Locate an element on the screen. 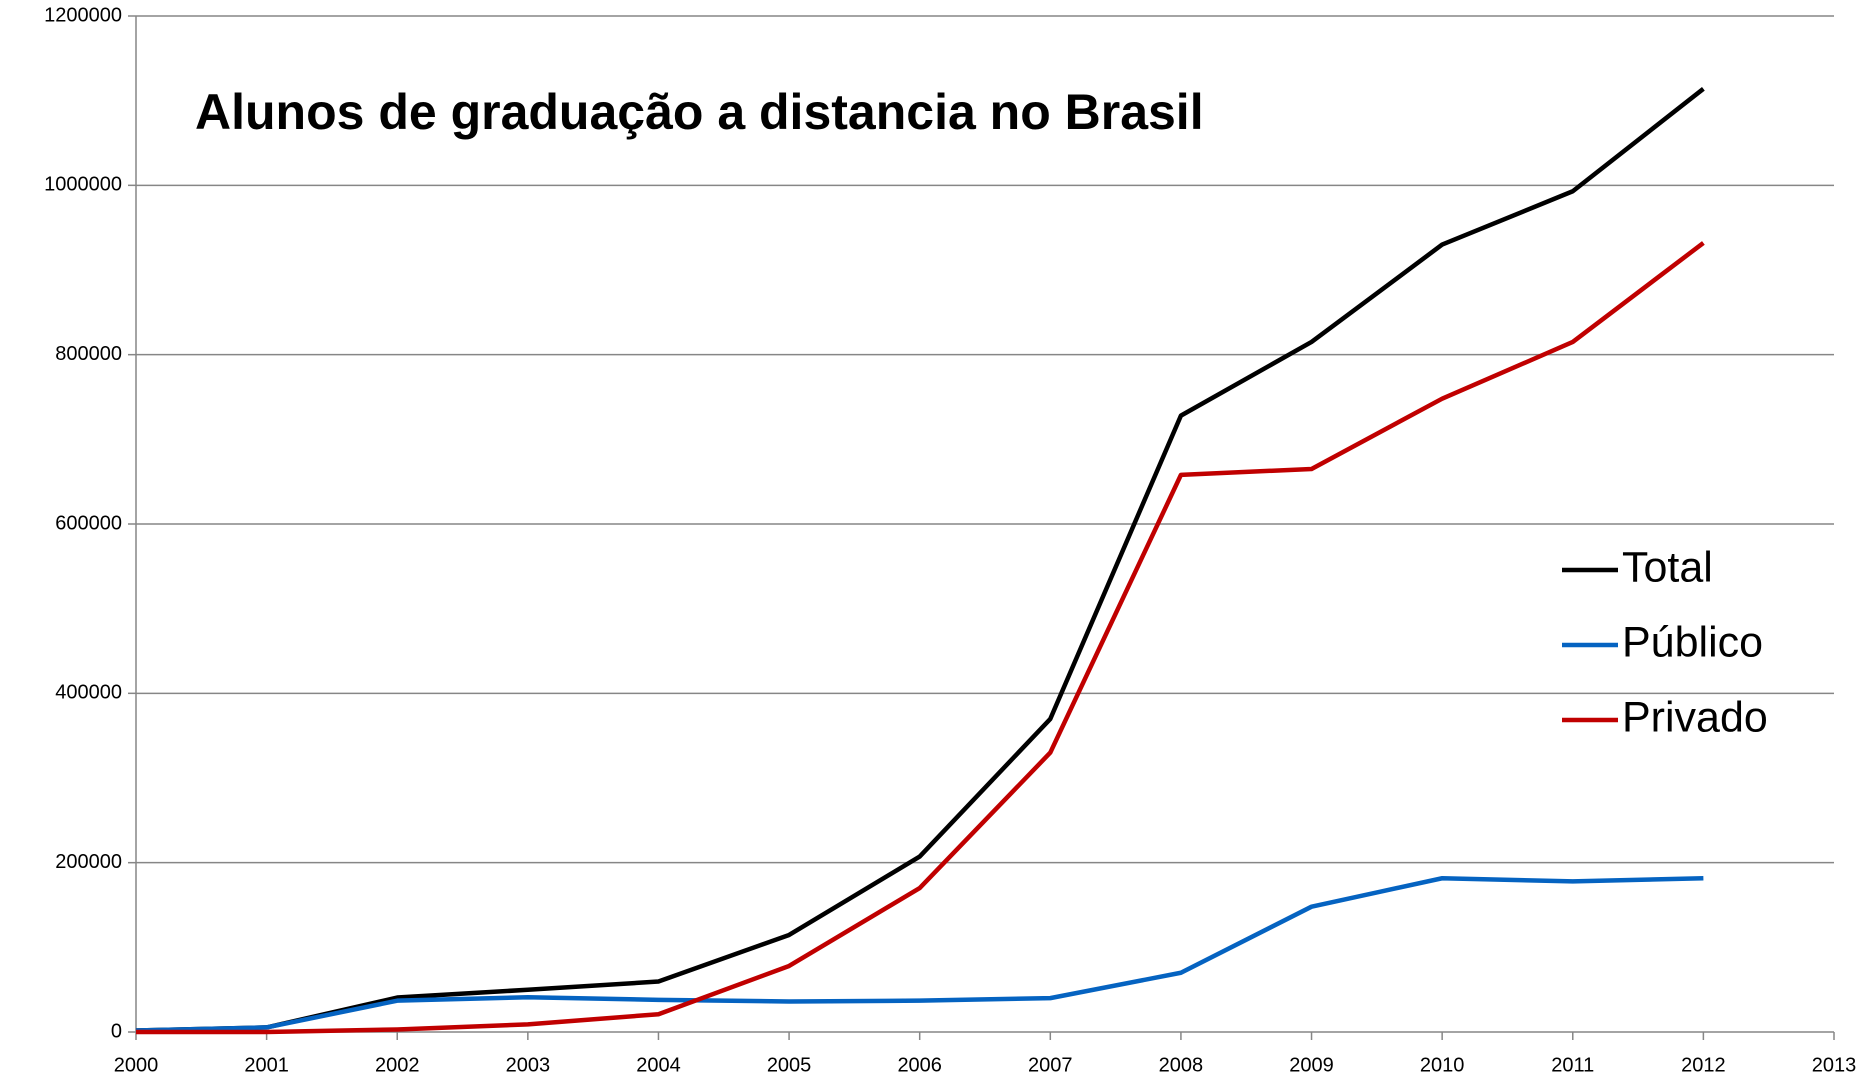  x-tick-label: 2004 is located at coordinates (658, 1064).